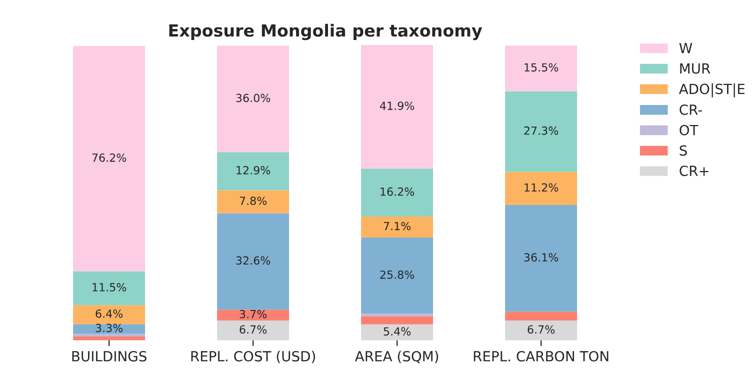  I want to click on chart-title: Exposure Mongolia per taxonomy, so click(325, 32).